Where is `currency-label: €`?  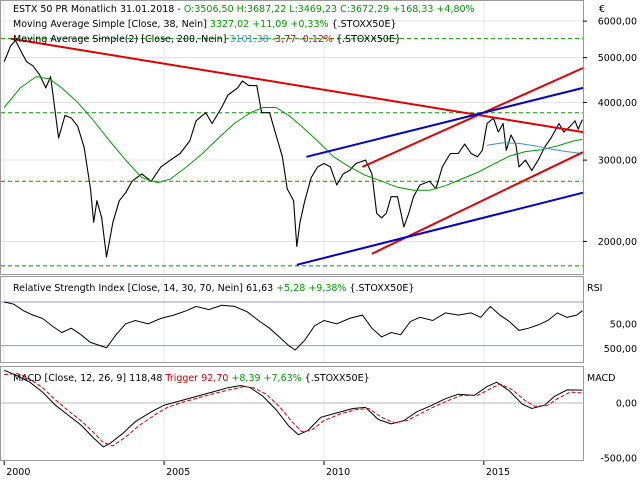 currency-label: € is located at coordinates (602, 9).